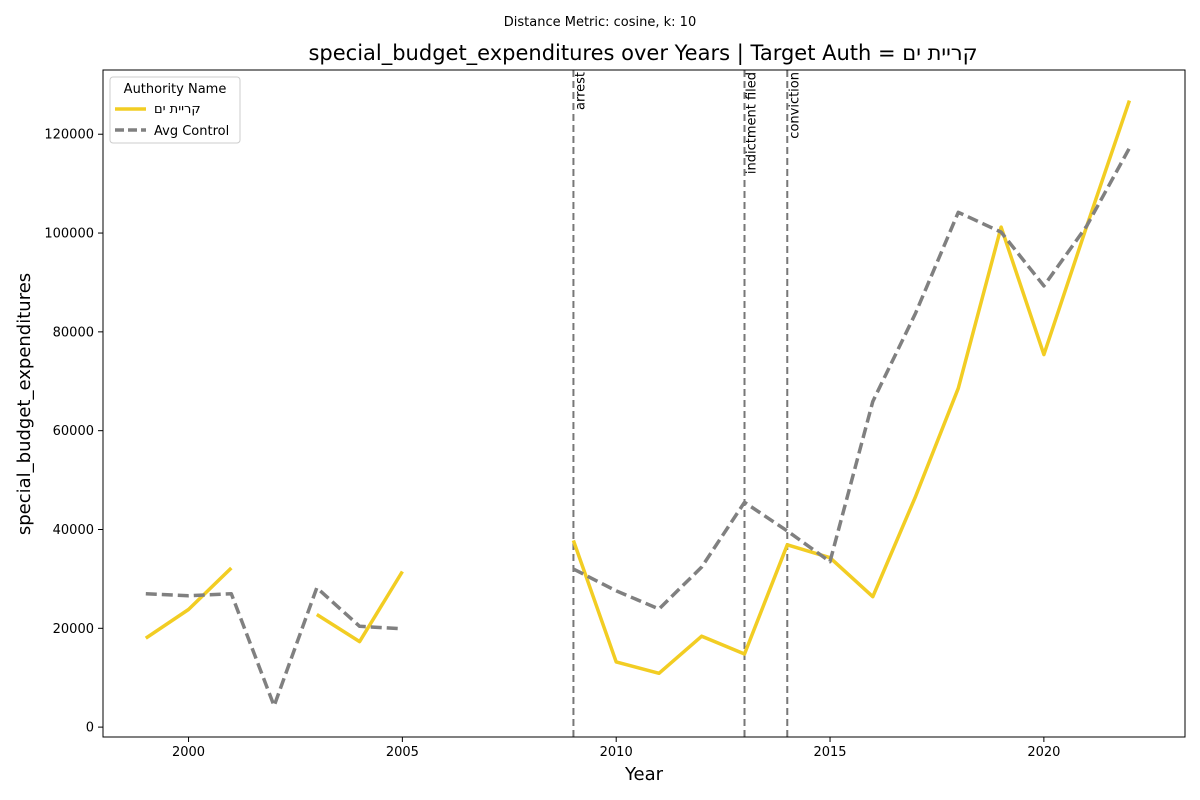 The width and height of the screenshot is (1200, 800). What do you see at coordinates (580, 91) in the screenshot?
I see `event-label: arrest` at bounding box center [580, 91].